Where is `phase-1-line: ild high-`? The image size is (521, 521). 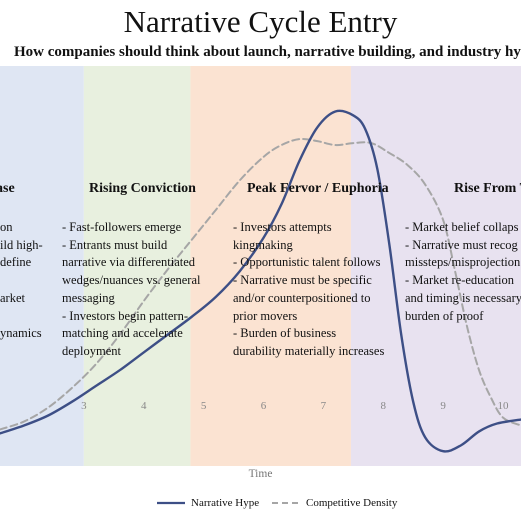 phase-1-line: ild high- is located at coordinates (21, 244).